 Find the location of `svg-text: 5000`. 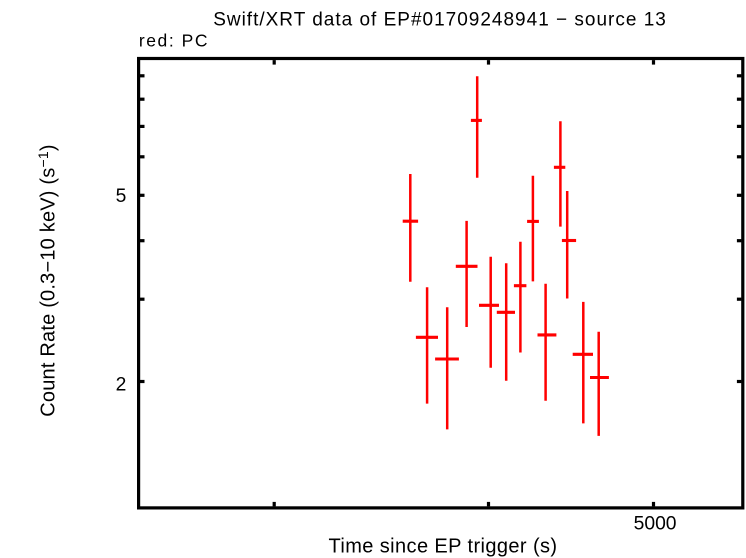

svg-text: 5000 is located at coordinates (655, 523).